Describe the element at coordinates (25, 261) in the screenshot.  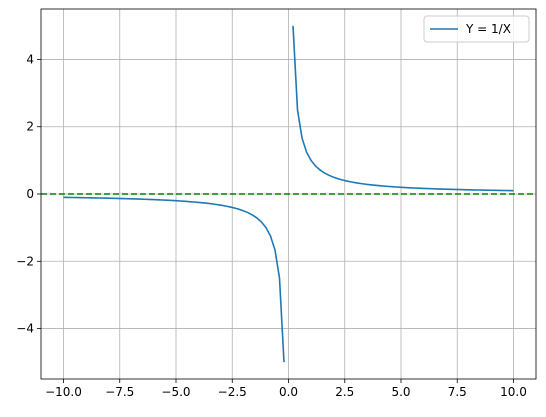
I see `y-tick-label: −2` at that location.